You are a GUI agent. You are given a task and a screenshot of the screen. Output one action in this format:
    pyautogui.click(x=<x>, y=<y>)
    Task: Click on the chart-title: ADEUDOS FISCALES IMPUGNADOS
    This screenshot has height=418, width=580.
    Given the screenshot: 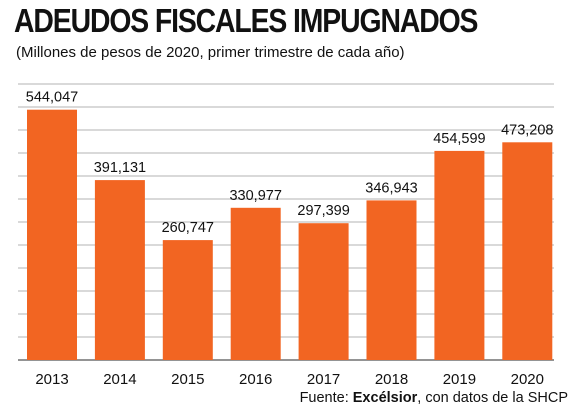 What is the action you would take?
    pyautogui.click(x=246, y=20)
    